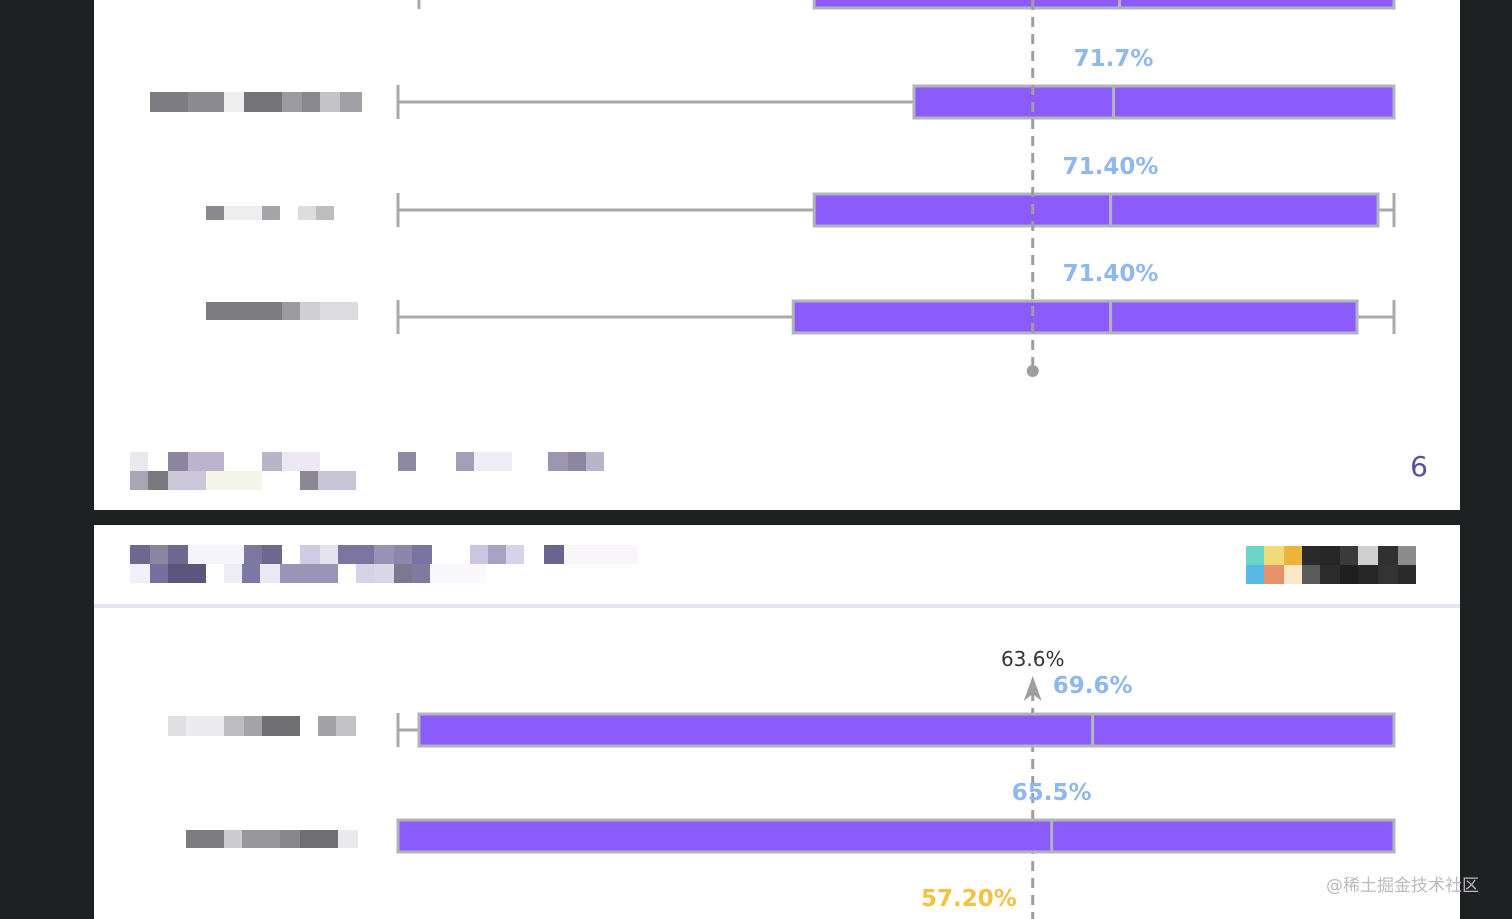  I want to click on median-label: 71.7%, so click(1114, 59).